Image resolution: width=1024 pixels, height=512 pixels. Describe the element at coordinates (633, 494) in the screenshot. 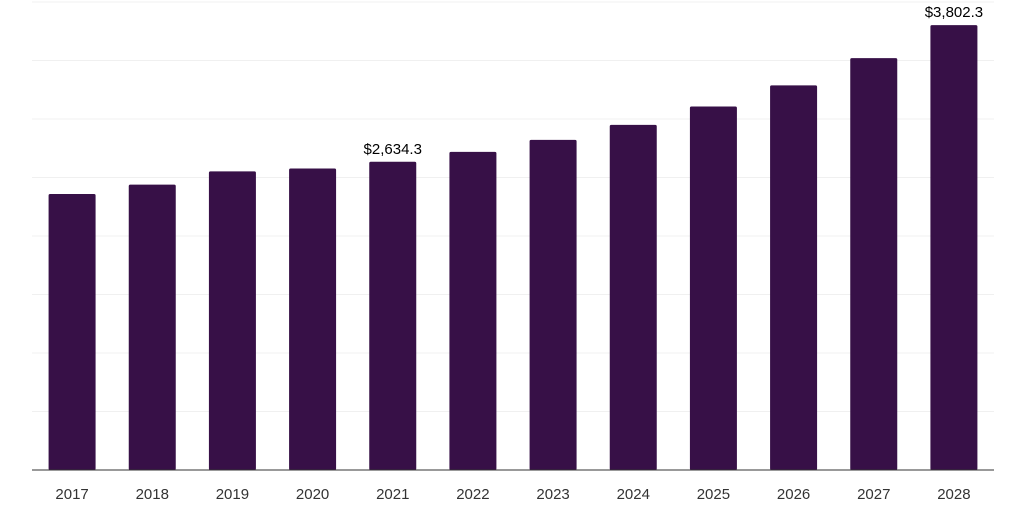

I see `x-tick-label-2024: 2024` at that location.